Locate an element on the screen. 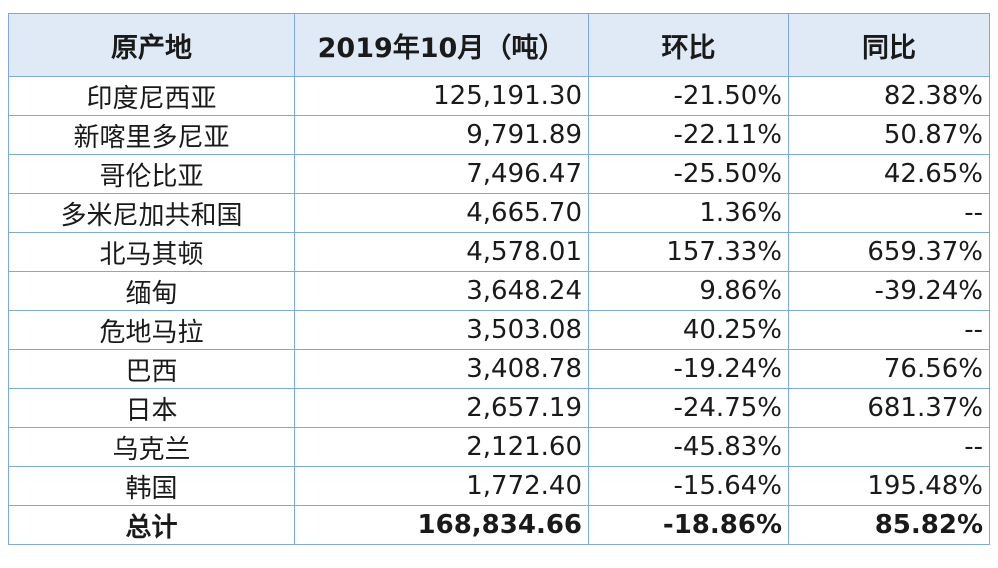 The width and height of the screenshot is (998, 568). cell-mom: -25.50% is located at coordinates (688, 174).